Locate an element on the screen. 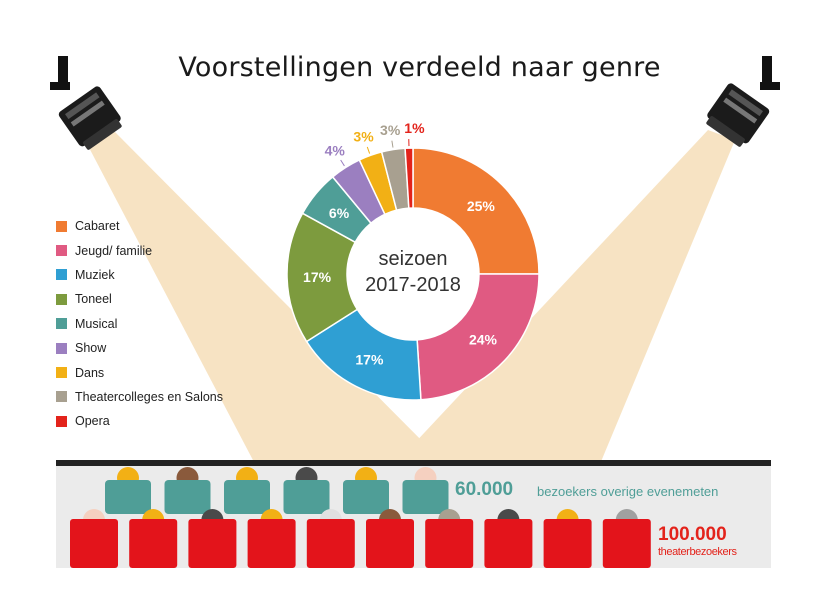 Image resolution: width=839 pixels, height=597 pixels. theatre-visitors-number: 100.000 is located at coordinates (692, 534).